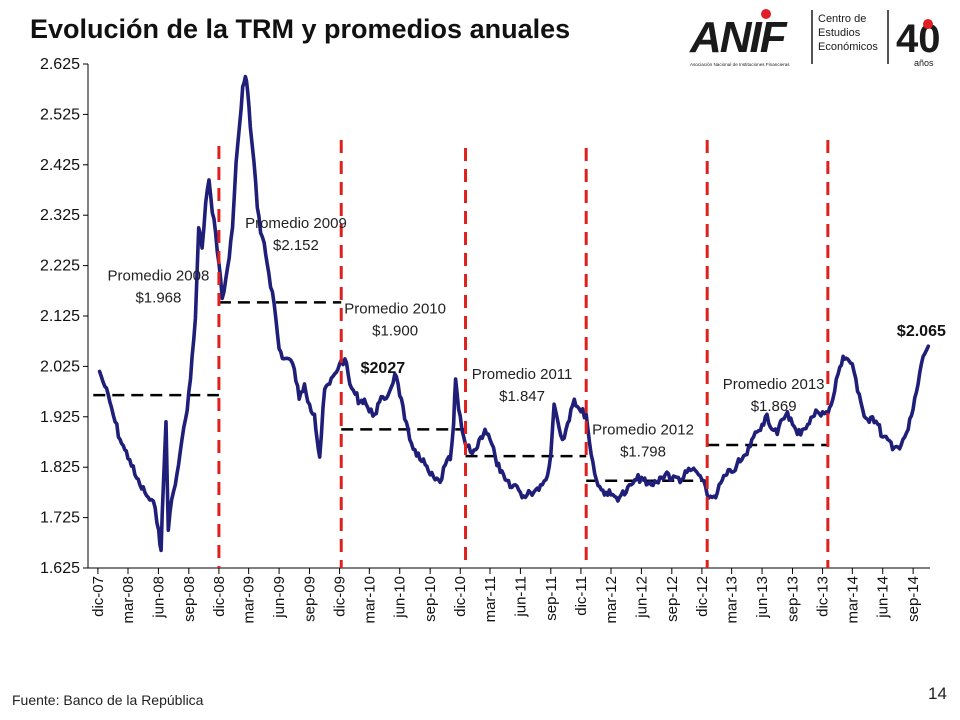  What do you see at coordinates (60, 568) in the screenshot?
I see `y-tick-label: 1.625` at bounding box center [60, 568].